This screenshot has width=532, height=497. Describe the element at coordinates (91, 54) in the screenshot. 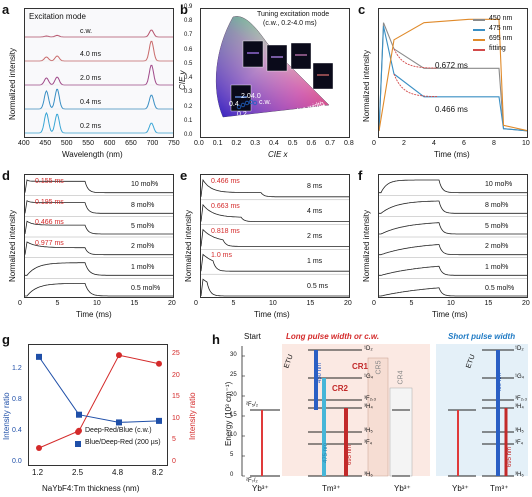

I see `trace-label-4ms: 4.0 ms` at that location.